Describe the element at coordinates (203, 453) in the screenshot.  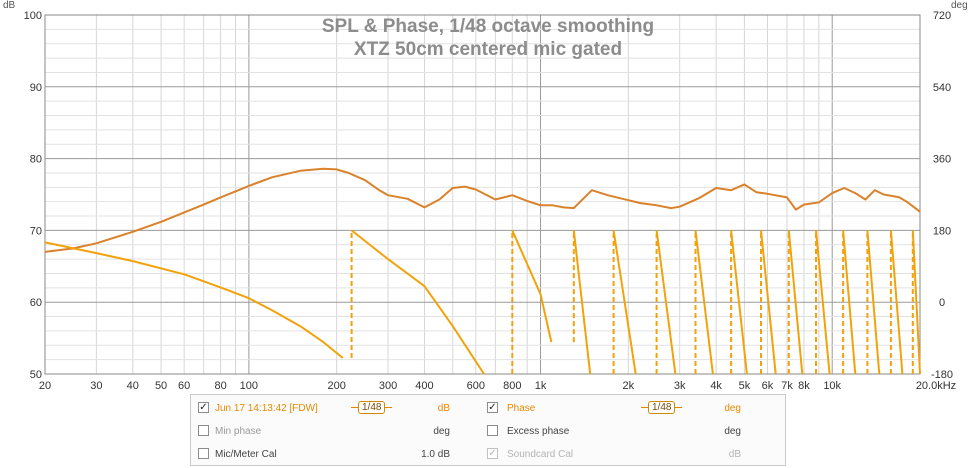
I see `mic-cal-checkbox` at that location.